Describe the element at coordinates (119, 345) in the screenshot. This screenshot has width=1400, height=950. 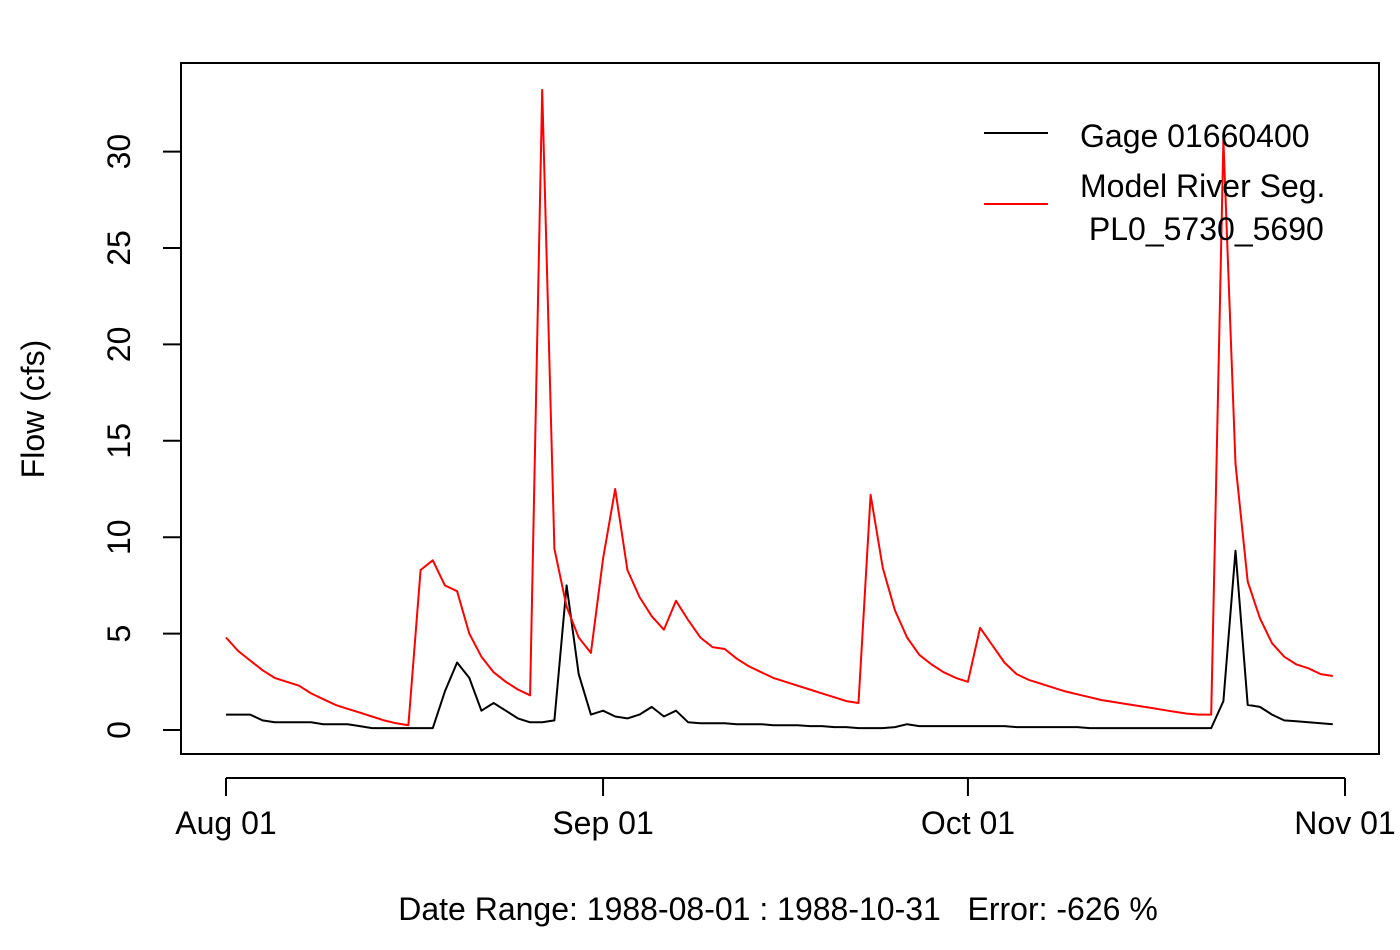
I see `y-tick-label: 20` at that location.